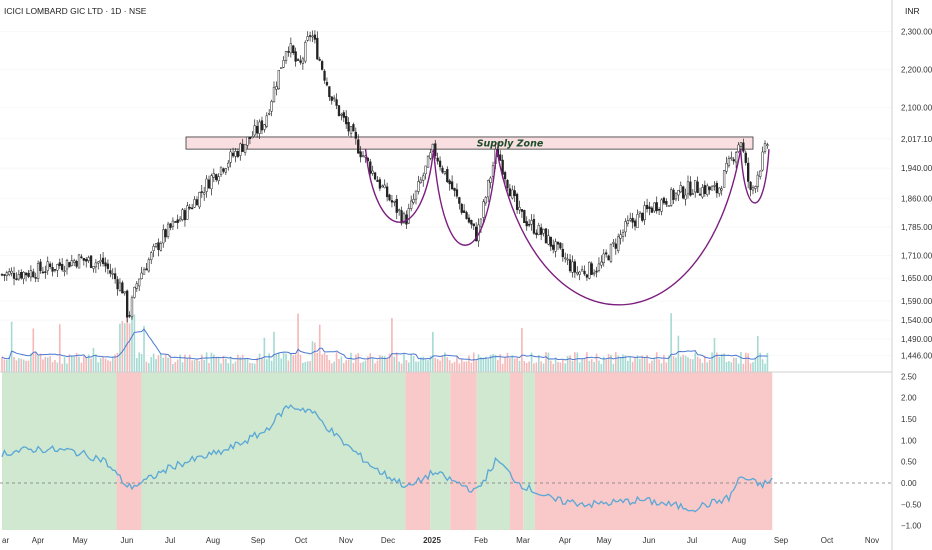  What do you see at coordinates (481, 540) in the screenshot?
I see `time-tick-label: Feb` at bounding box center [481, 540].